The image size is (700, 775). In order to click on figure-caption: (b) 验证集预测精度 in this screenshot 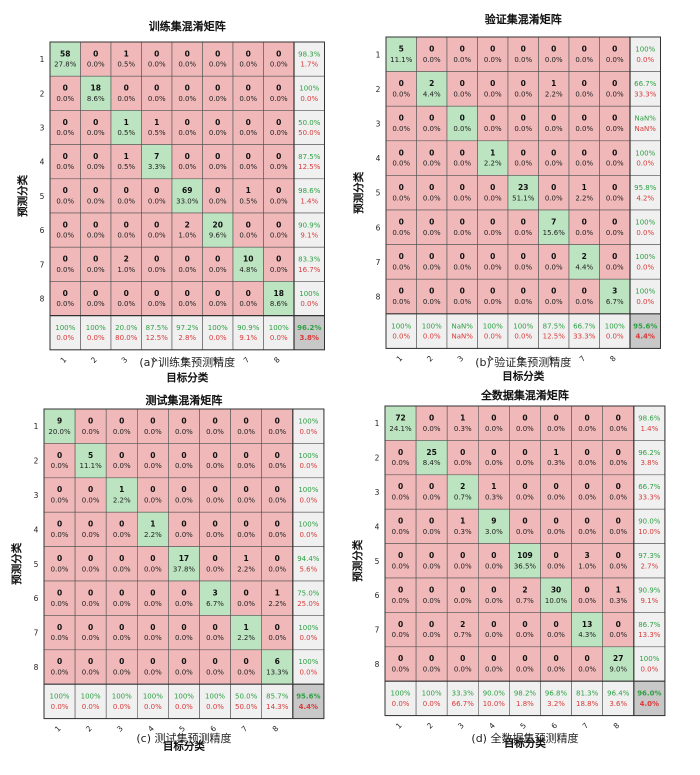, I will do `click(523, 362)`.